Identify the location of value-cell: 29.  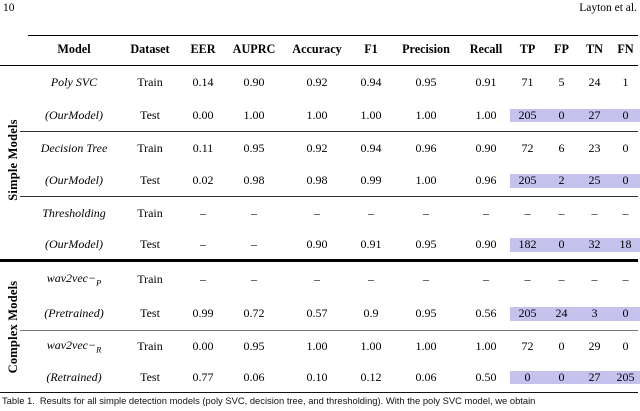
(594, 345).